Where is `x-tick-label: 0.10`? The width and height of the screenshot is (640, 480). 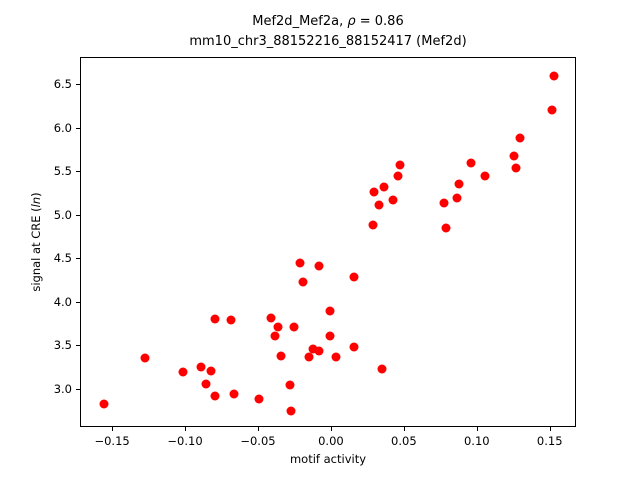 x-tick-label: 0.10 is located at coordinates (476, 441).